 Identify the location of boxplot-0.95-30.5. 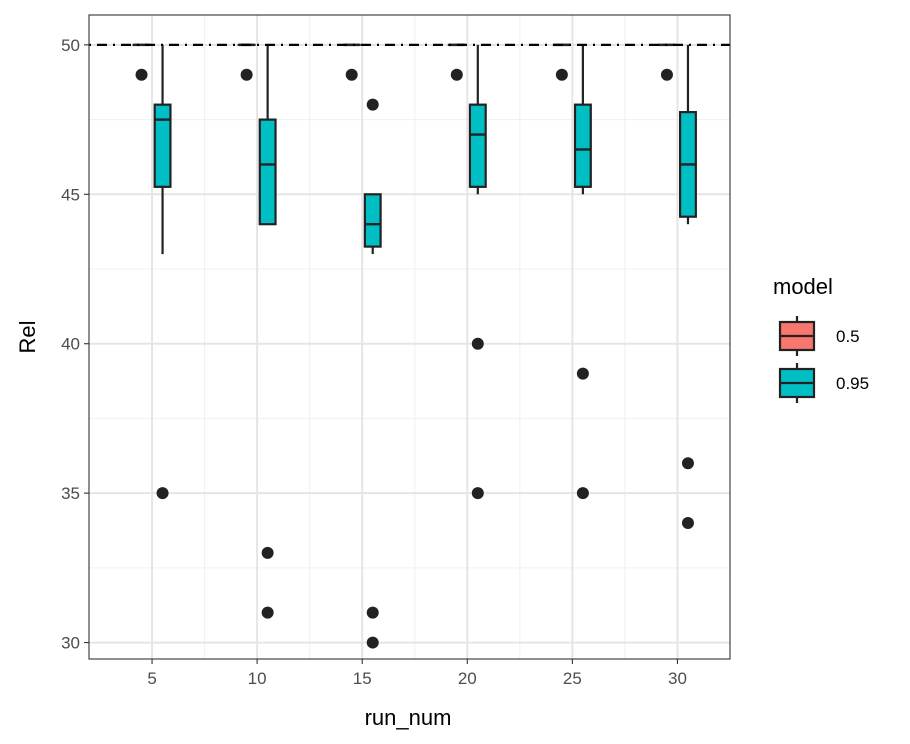
(687, 287).